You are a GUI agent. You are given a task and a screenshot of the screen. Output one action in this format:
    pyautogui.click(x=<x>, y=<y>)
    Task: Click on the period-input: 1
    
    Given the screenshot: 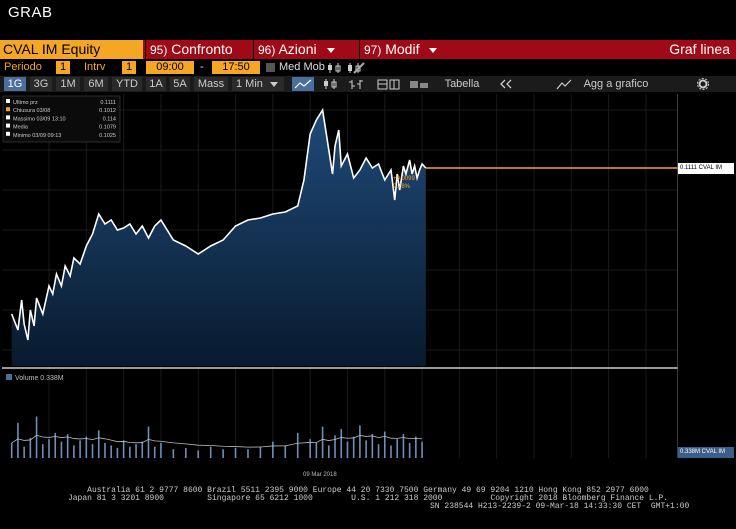 What is the action you would take?
    pyautogui.click(x=63, y=67)
    